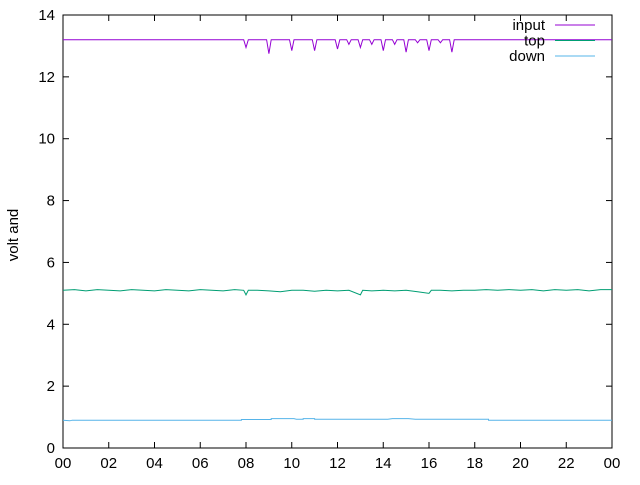  Describe the element at coordinates (51, 201) in the screenshot. I see `y-tick-label: 8` at that location.